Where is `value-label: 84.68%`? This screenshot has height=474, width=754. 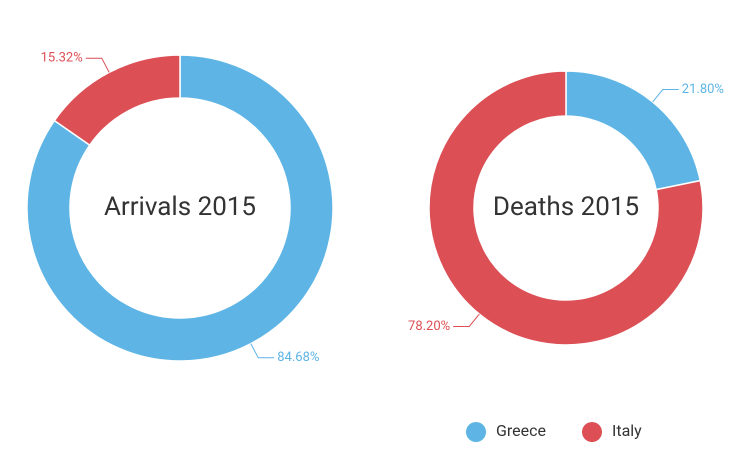 value-label: 84.68% is located at coordinates (298, 357).